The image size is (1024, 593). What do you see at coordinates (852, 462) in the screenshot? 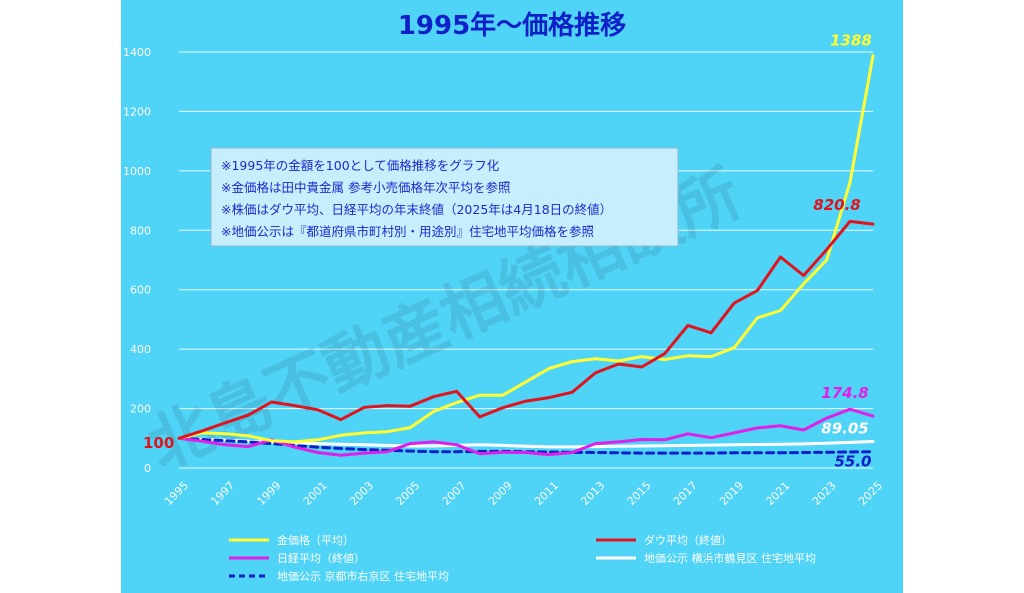
I see `end-label-kyoto: 55.0` at bounding box center [852, 462].